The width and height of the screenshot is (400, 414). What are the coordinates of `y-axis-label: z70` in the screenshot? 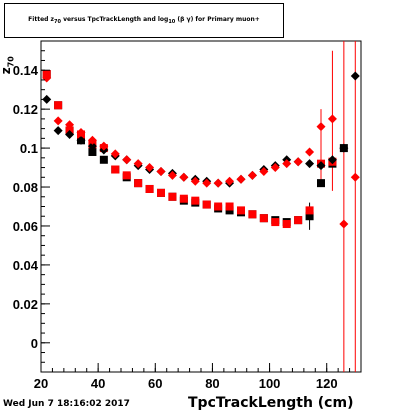 It's located at (7, 65).